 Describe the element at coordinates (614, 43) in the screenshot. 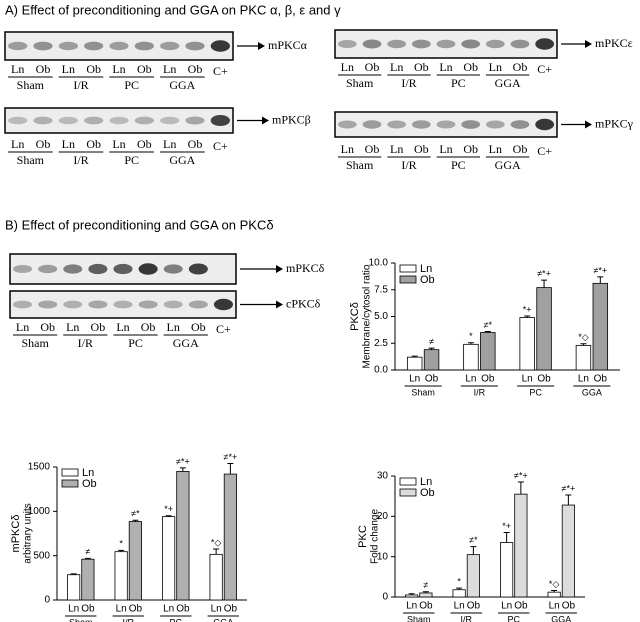

I see `blot-label: mPKCε` at that location.